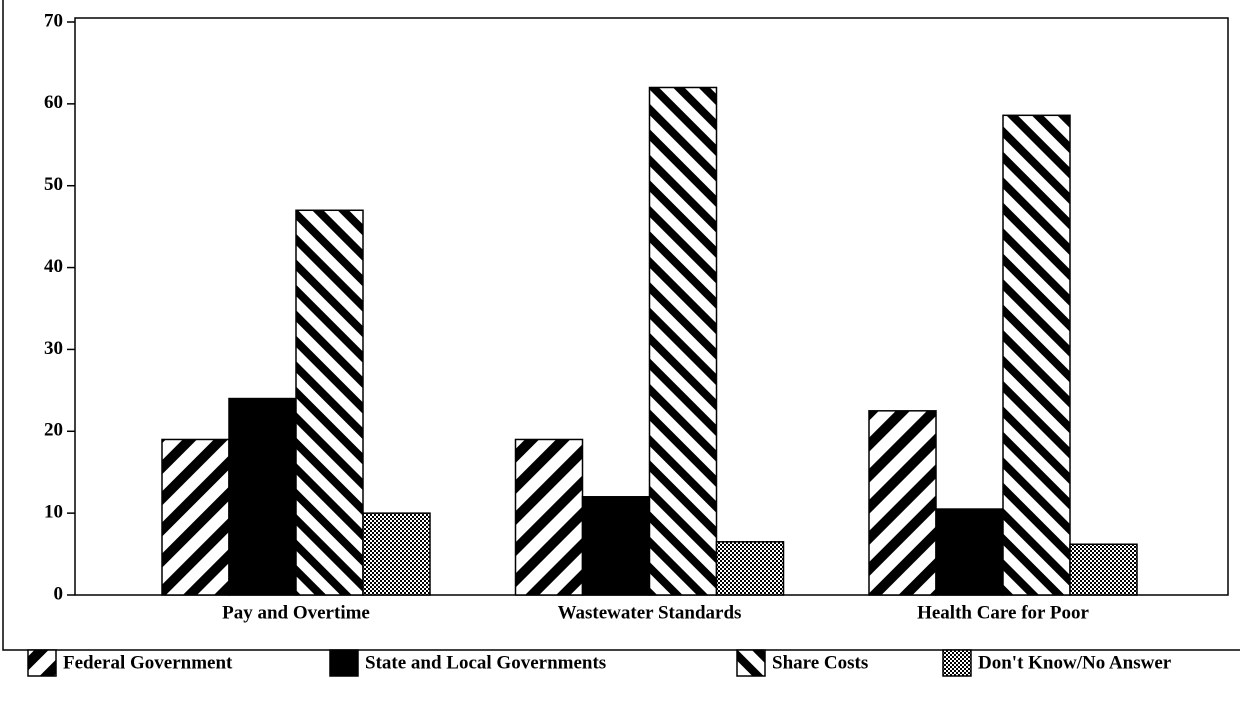 Image resolution: width=1248 pixels, height=704 pixels. What do you see at coordinates (296, 612) in the screenshot?
I see `x-tick-label: Pay and Overtime` at bounding box center [296, 612].